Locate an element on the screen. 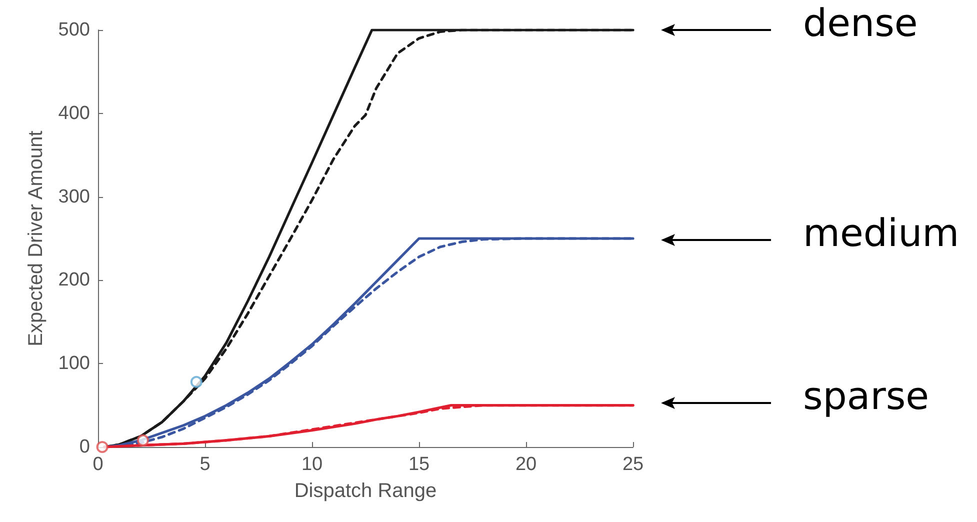 Image resolution: width=977 pixels, height=522 pixels. y-tick-label: 400 is located at coordinates (74, 113).